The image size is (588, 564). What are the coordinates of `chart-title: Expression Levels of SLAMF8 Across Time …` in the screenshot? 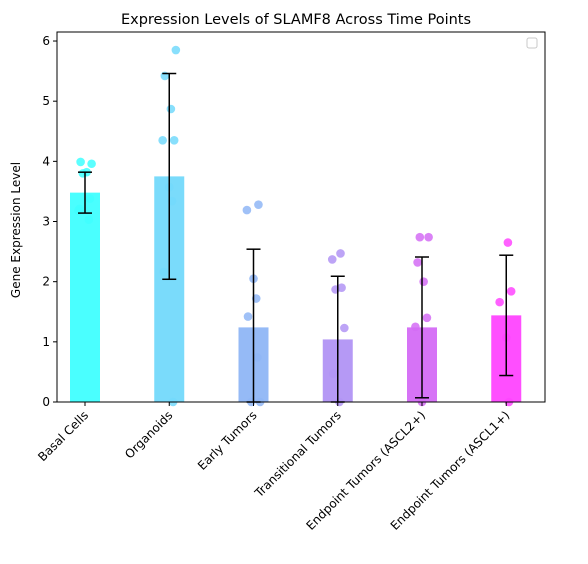 It's located at (296, 20).